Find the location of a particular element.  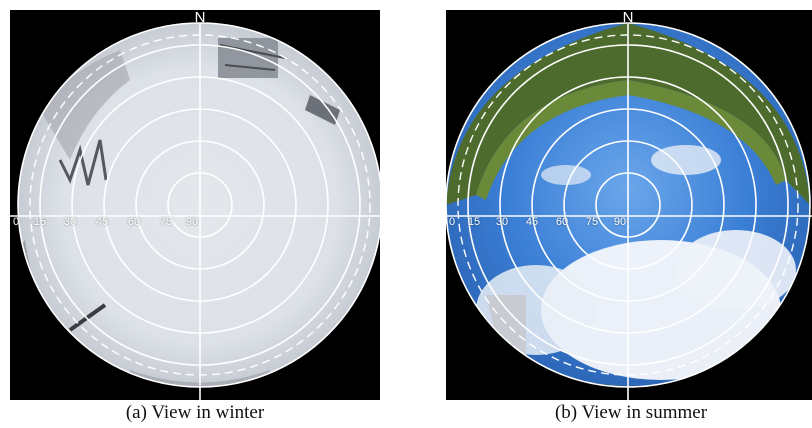

caption-winter: (a) View in winter is located at coordinates (195, 412).